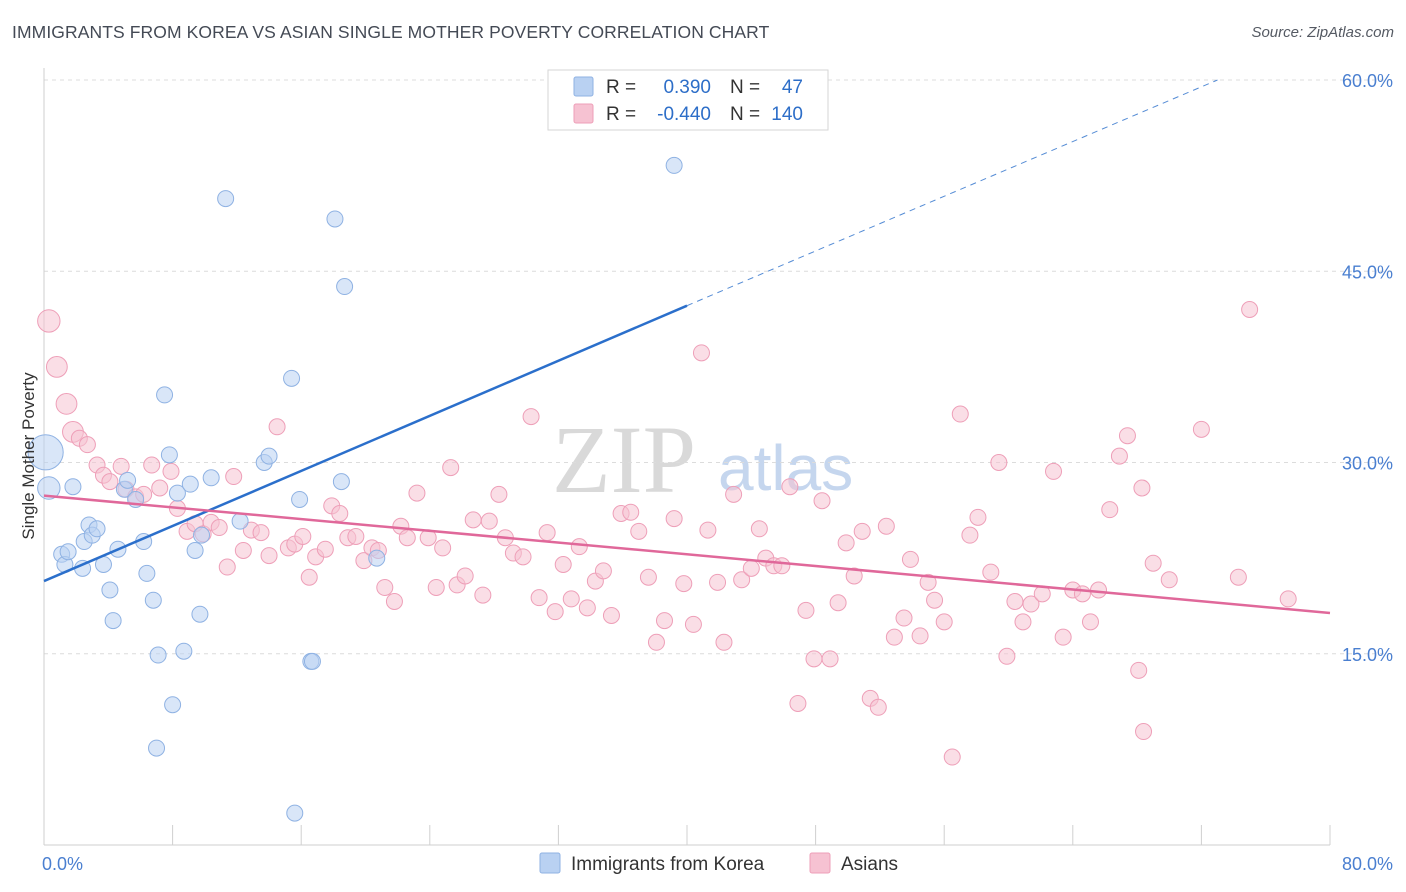 The height and width of the screenshot is (892, 1406). What do you see at coordinates (787, 114) in the screenshot?
I see `legend-n-value-asians: 140` at bounding box center [787, 114].